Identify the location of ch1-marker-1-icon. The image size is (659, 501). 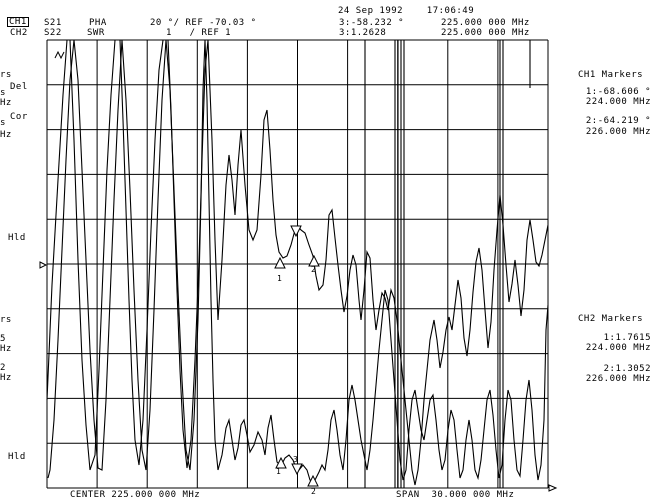
(280, 262).